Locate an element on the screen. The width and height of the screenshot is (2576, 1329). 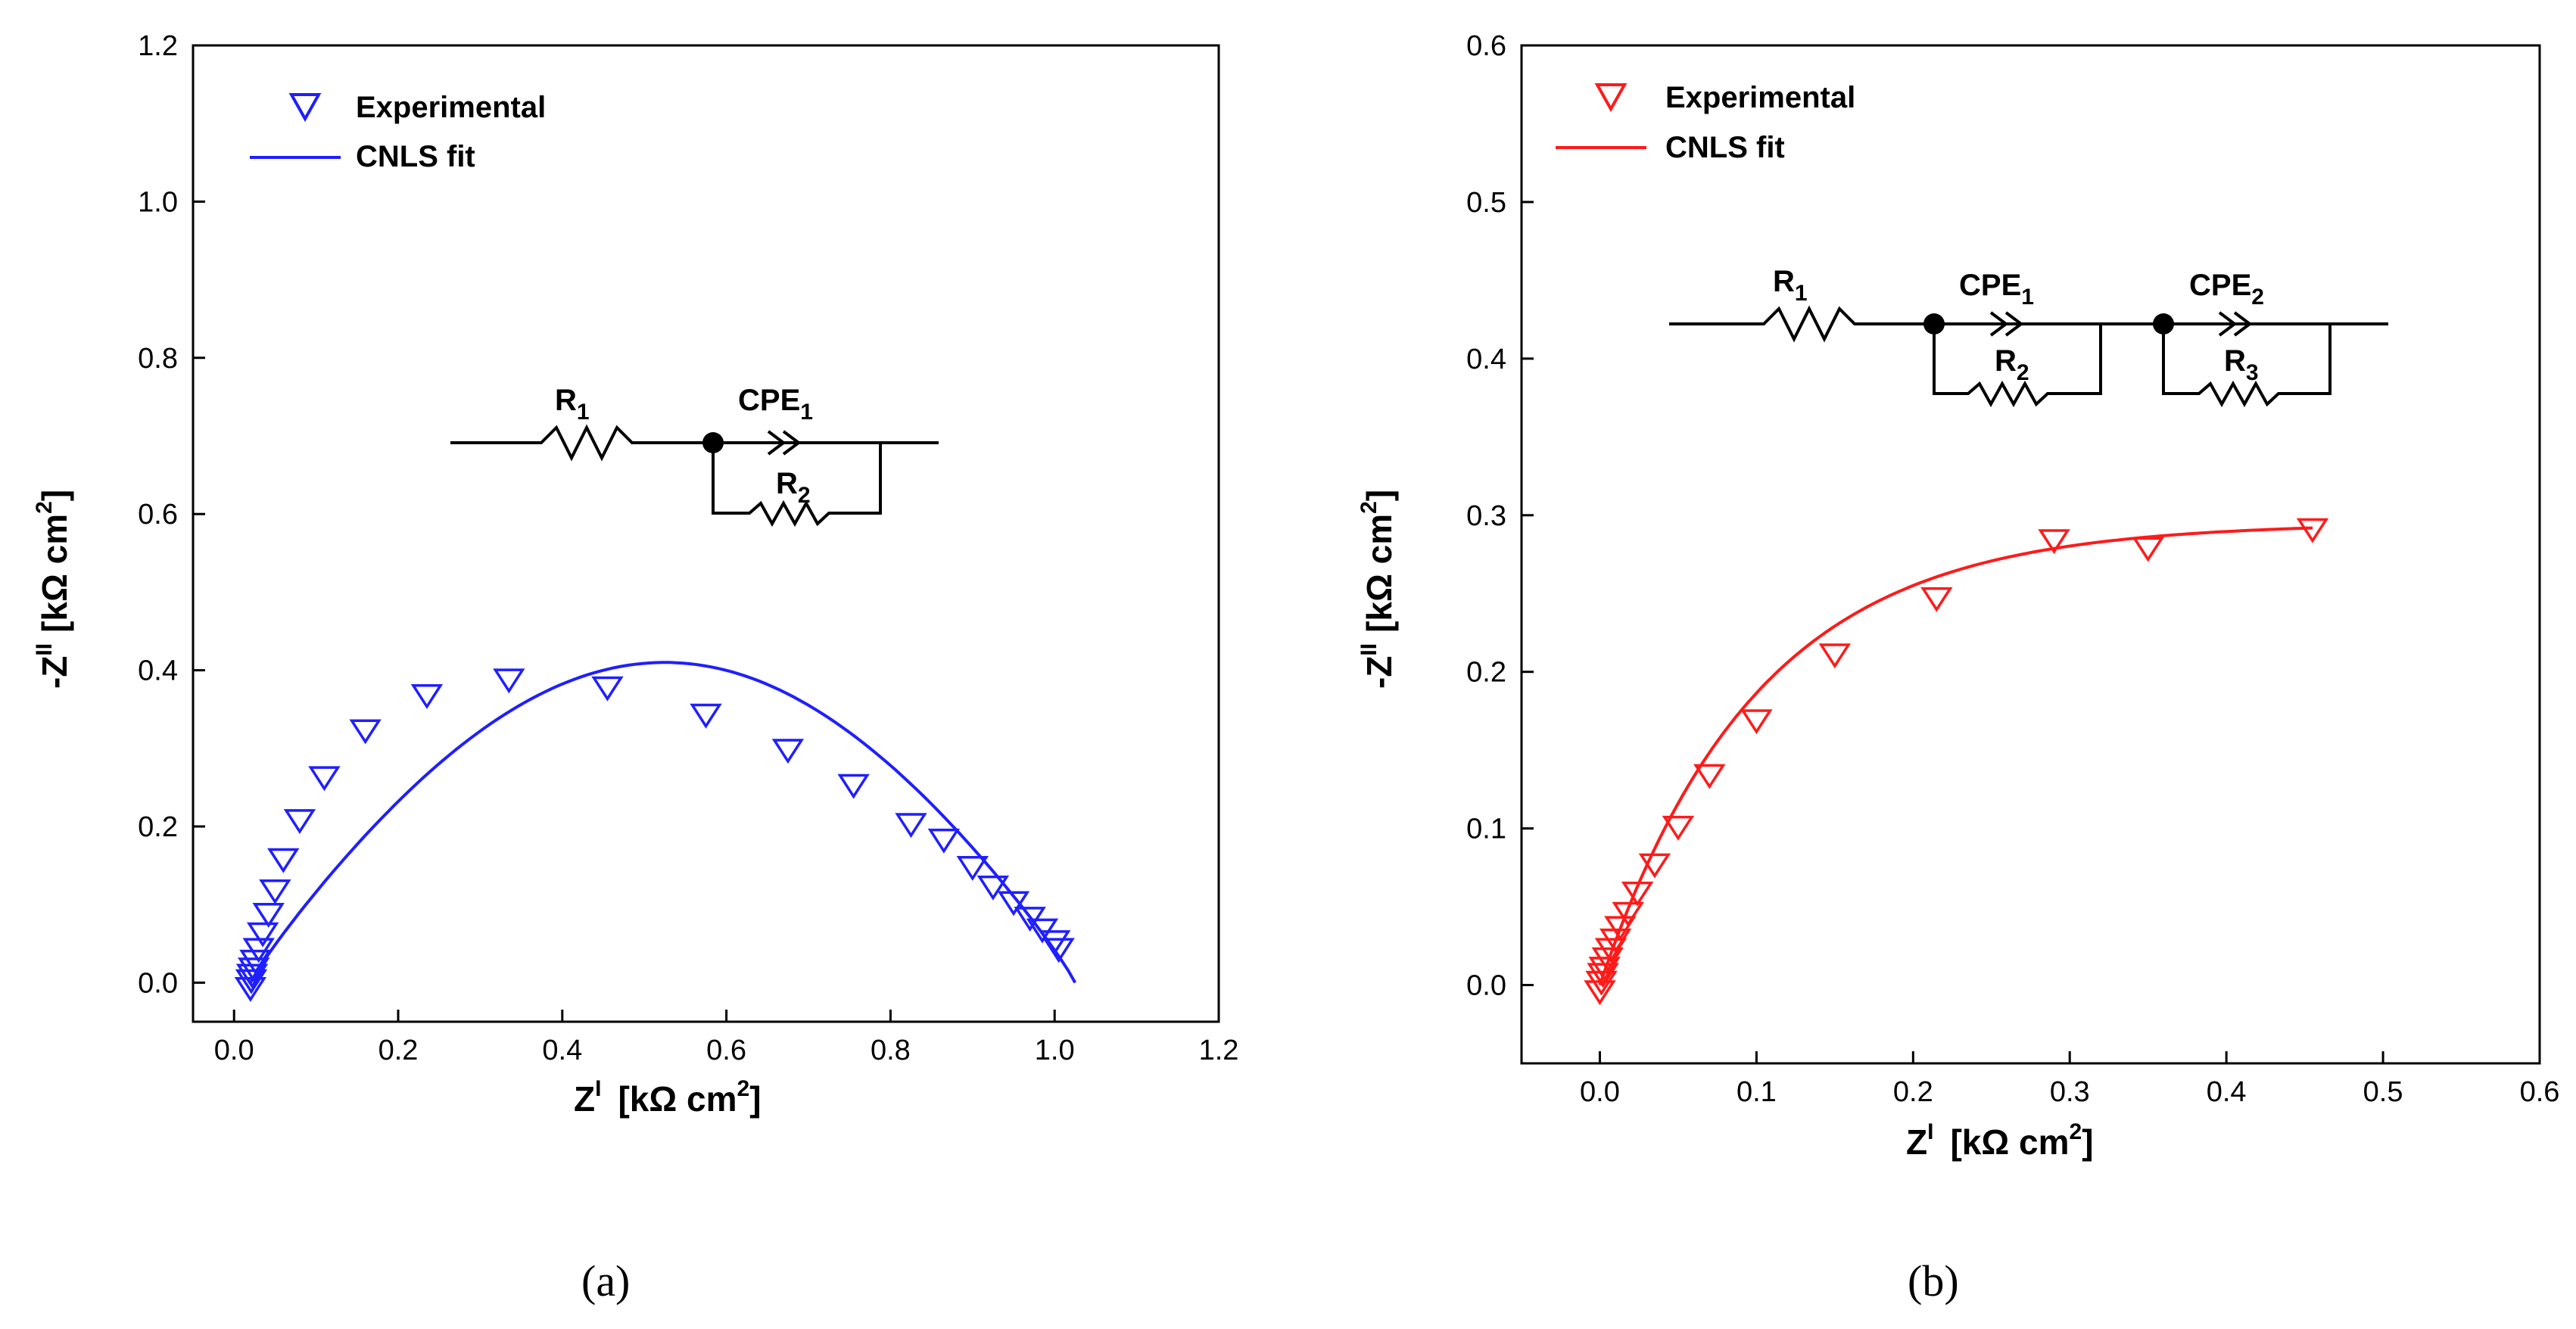
circuit-diagram-a: R1 CPE1 R2 is located at coordinates (694, 456).